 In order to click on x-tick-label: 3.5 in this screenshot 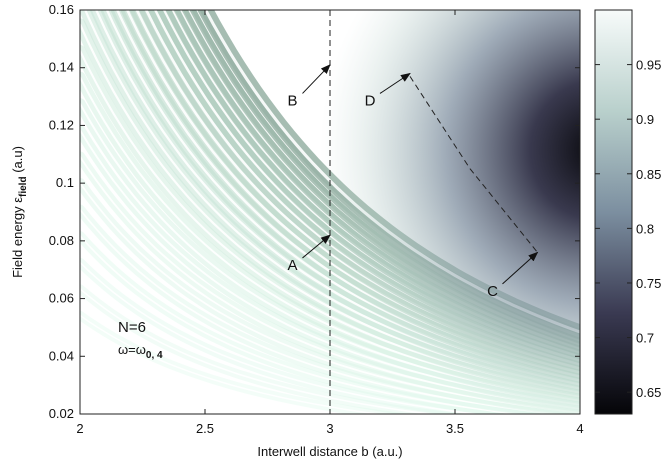, I will do `click(455, 428)`.